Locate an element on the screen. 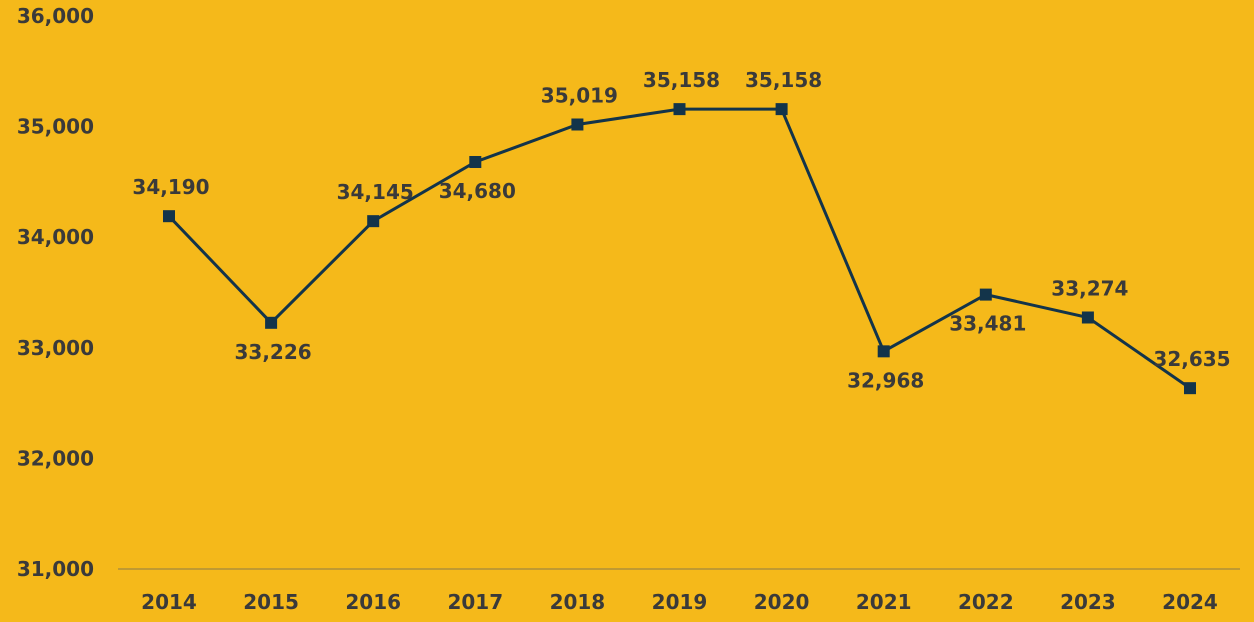 The width and height of the screenshot is (1254, 622). data-label: 35,019 is located at coordinates (579, 95).